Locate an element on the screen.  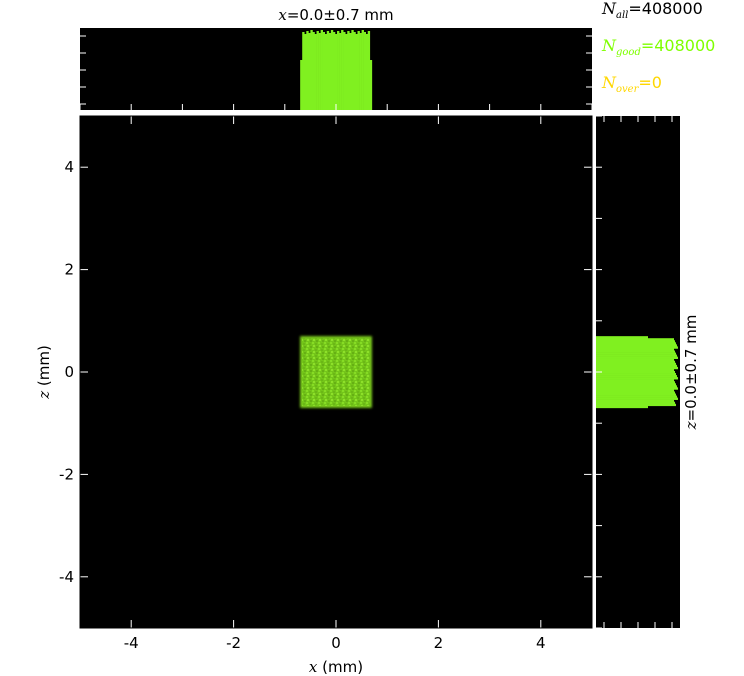
top-histogram-title: x=0.0±0.7 mm is located at coordinates (335, 15).